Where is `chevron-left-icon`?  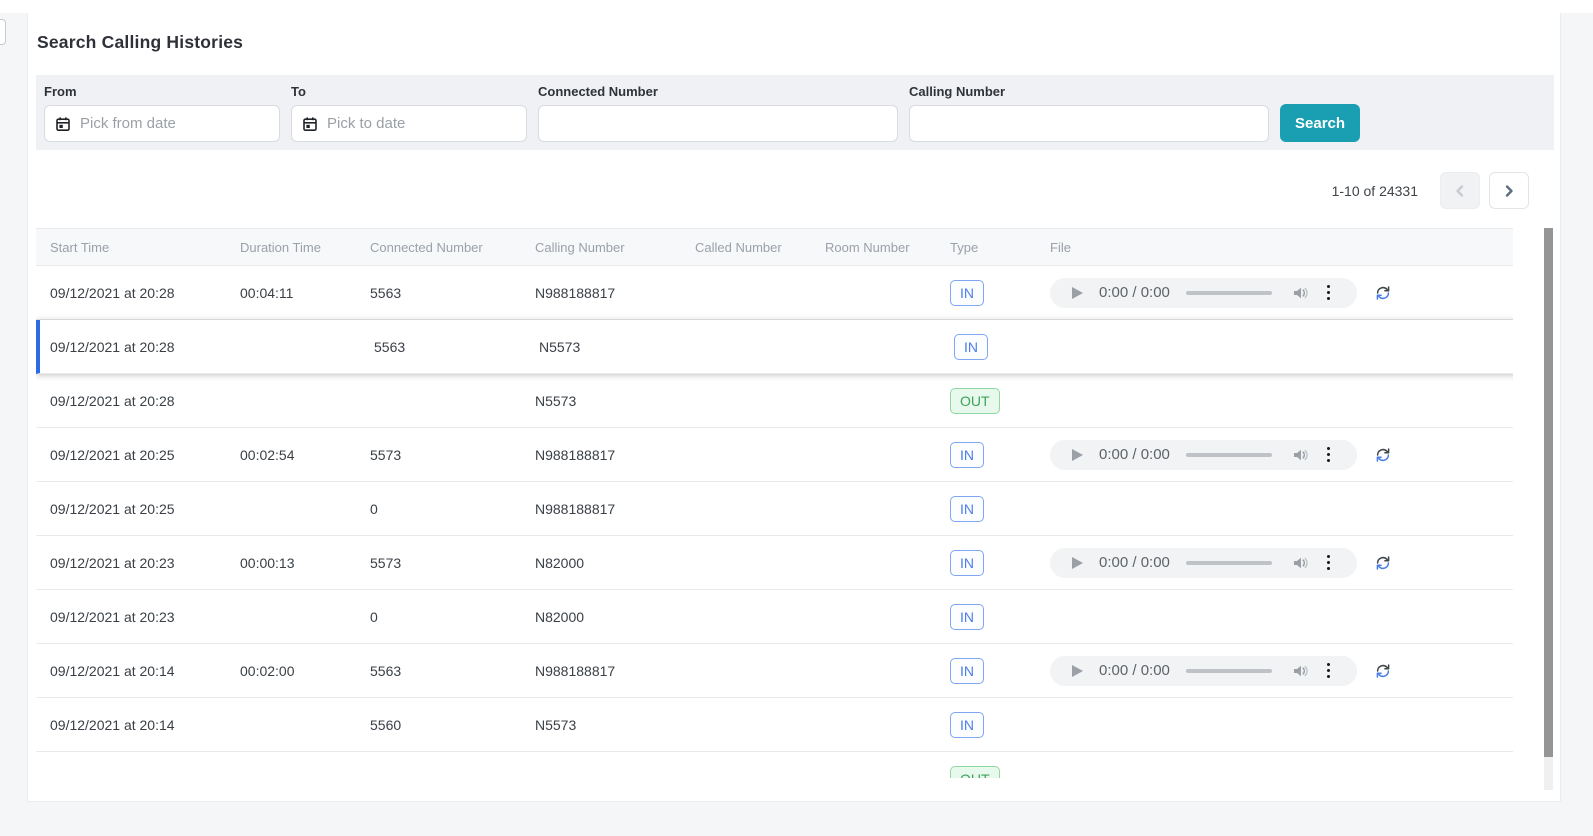
chevron-left-icon is located at coordinates (1460, 191).